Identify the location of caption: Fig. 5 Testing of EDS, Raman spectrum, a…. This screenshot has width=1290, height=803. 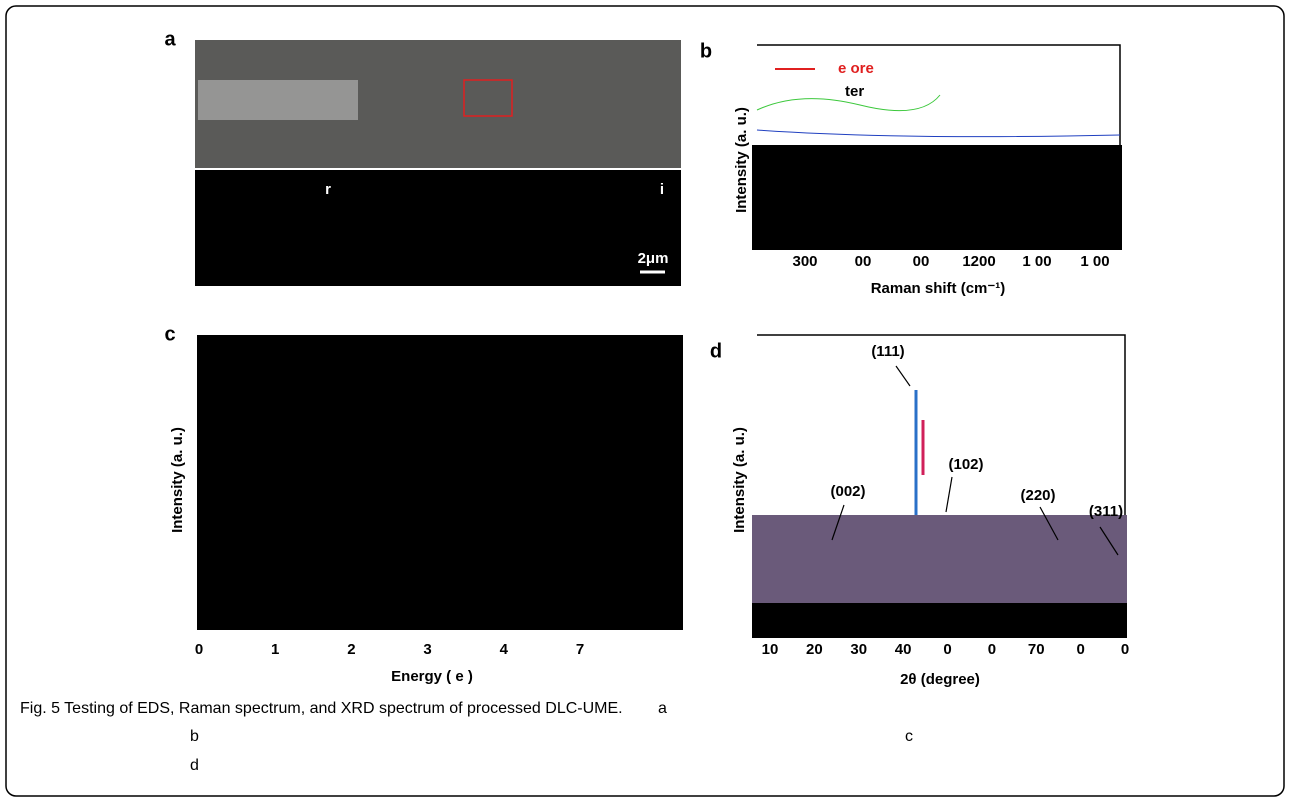
(321, 708).